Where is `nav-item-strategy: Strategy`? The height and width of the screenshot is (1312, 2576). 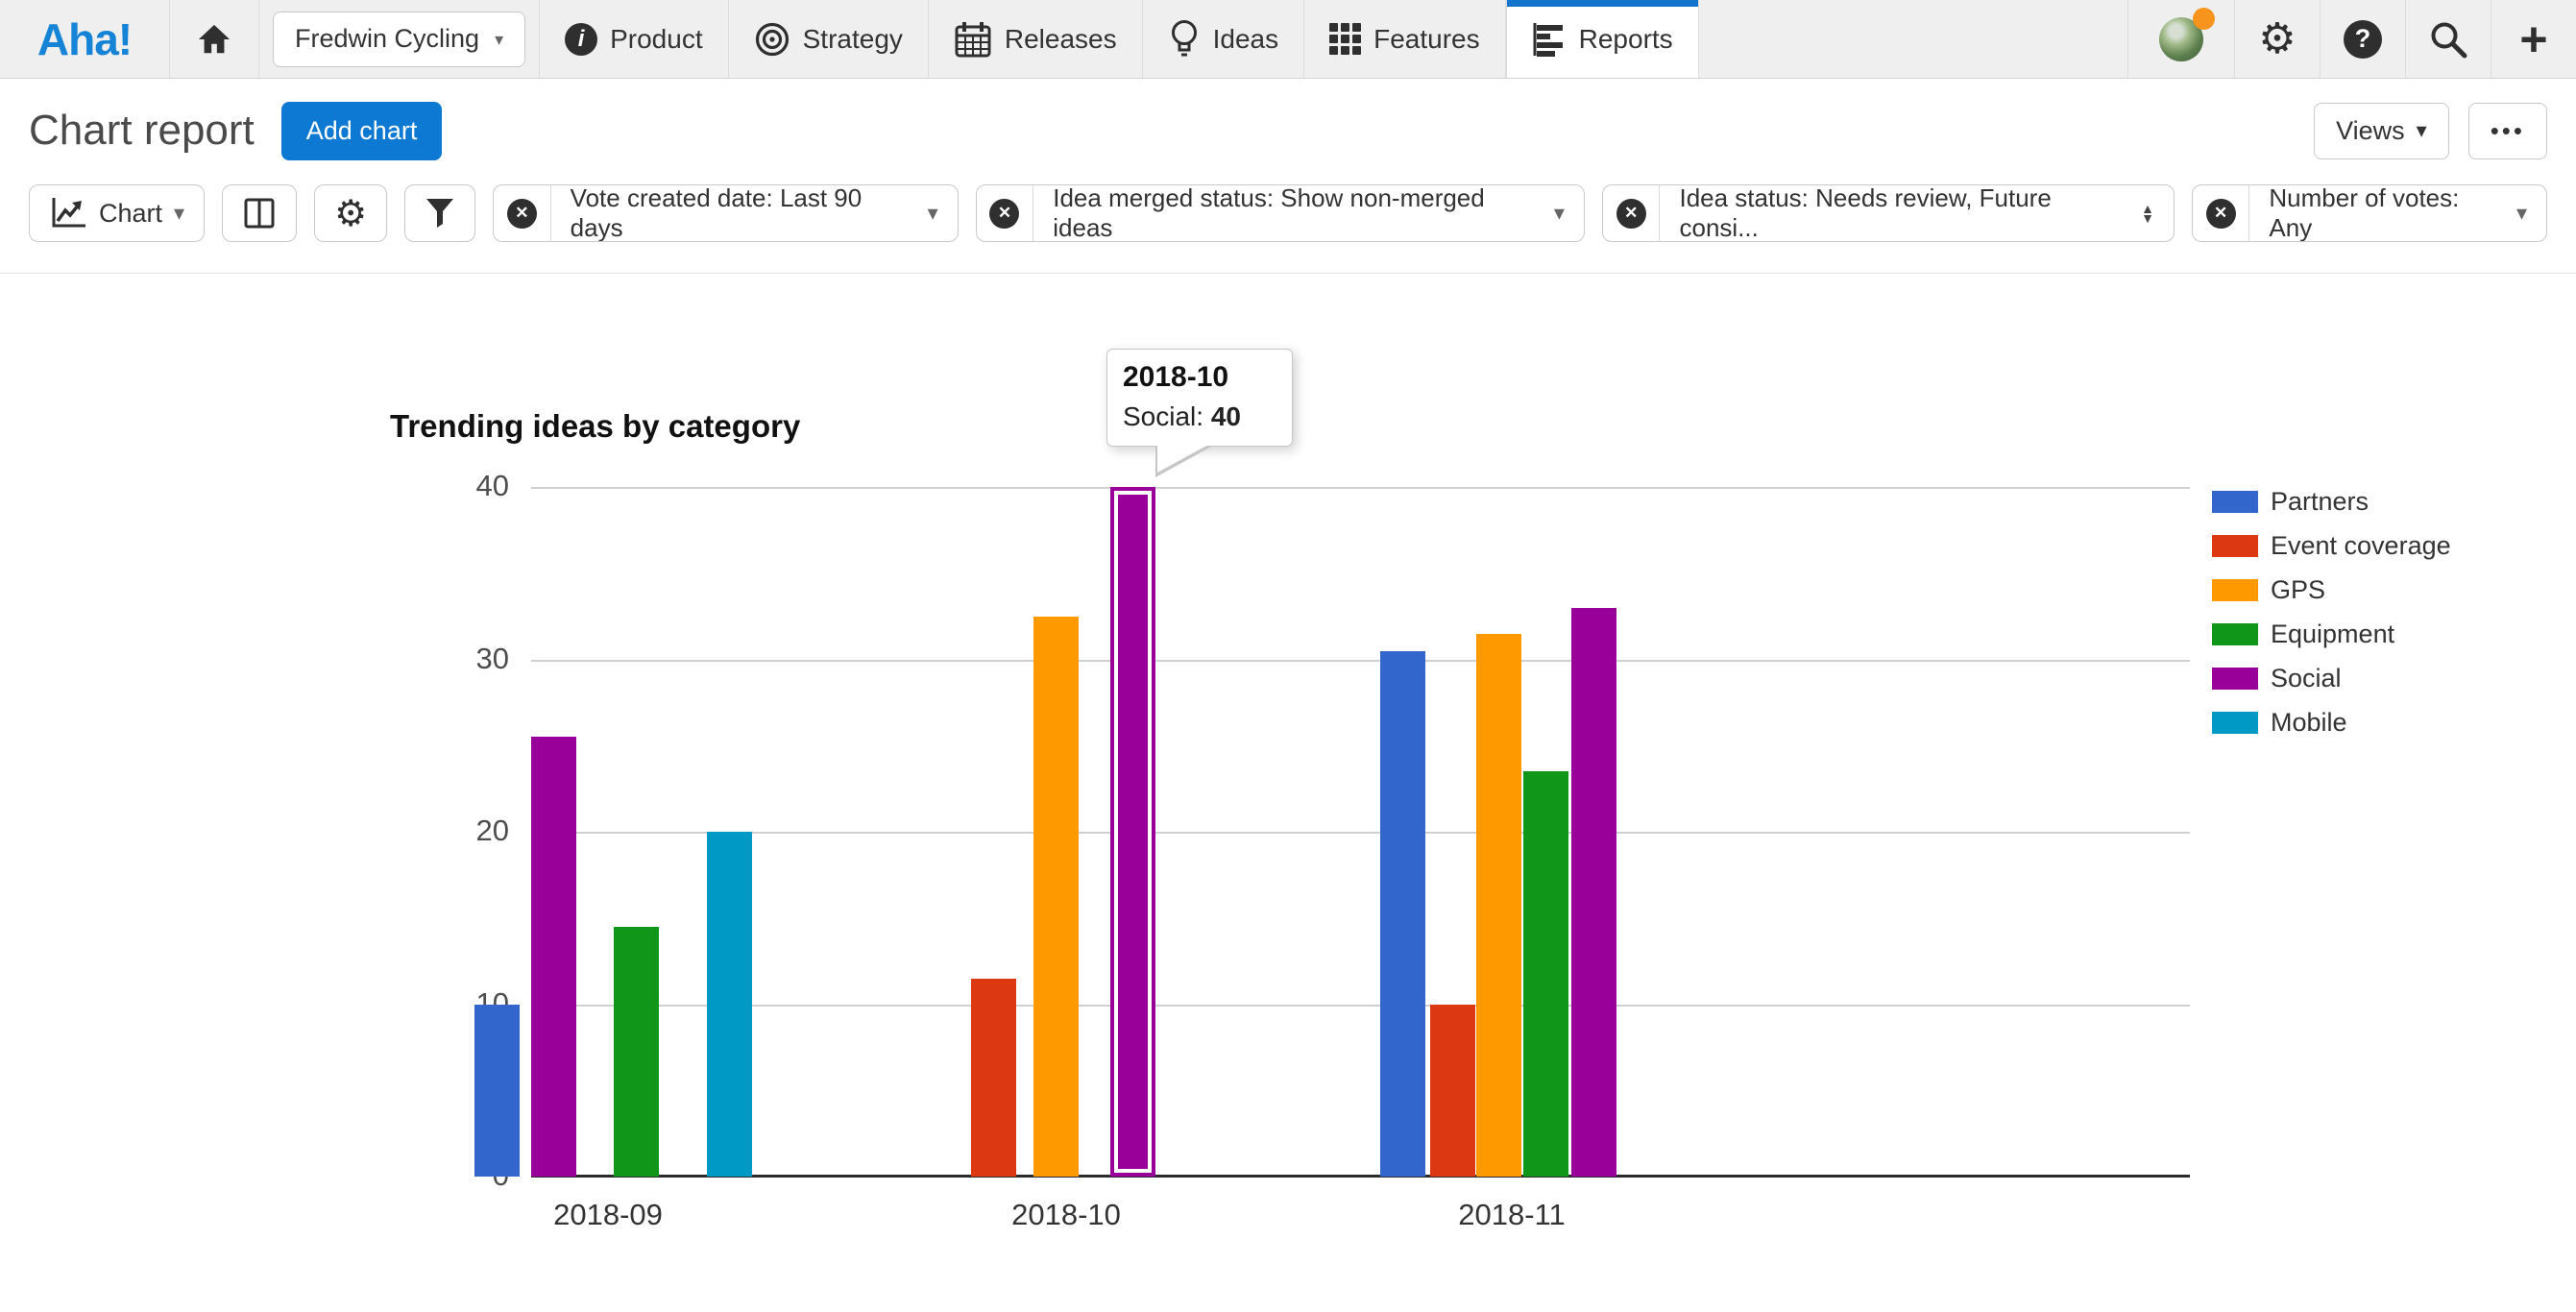
nav-item-strategy: Strategy is located at coordinates (829, 39).